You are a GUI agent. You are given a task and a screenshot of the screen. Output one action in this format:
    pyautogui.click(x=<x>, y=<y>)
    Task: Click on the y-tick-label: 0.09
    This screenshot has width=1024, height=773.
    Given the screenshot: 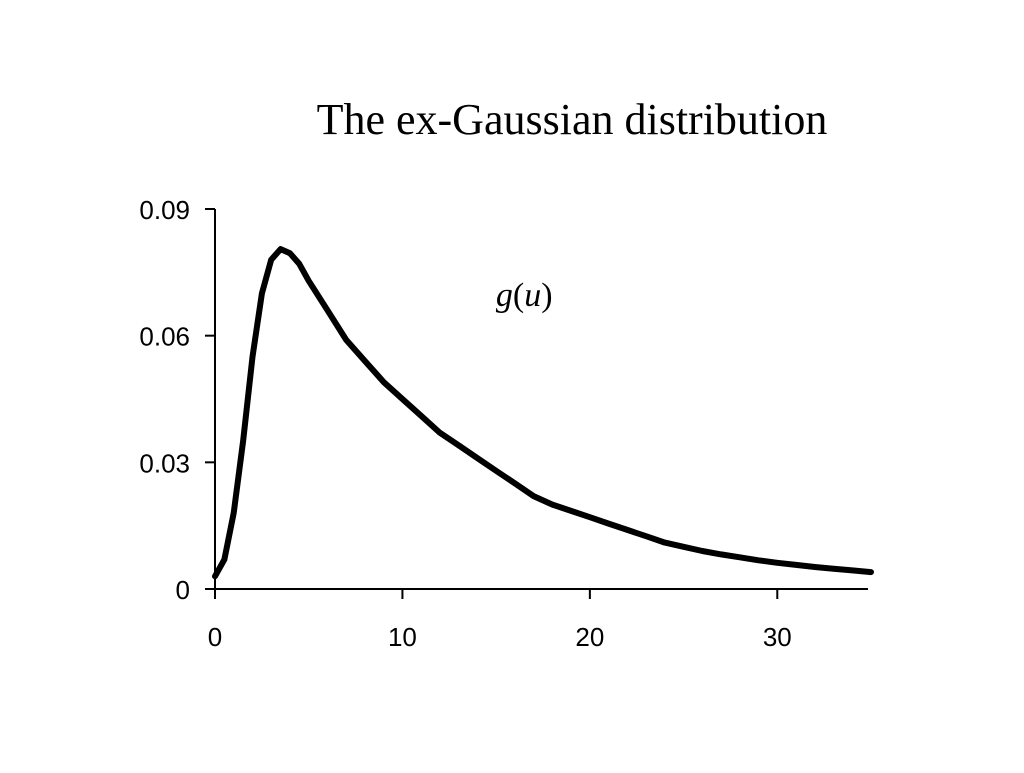 What is the action you would take?
    pyautogui.click(x=164, y=210)
    